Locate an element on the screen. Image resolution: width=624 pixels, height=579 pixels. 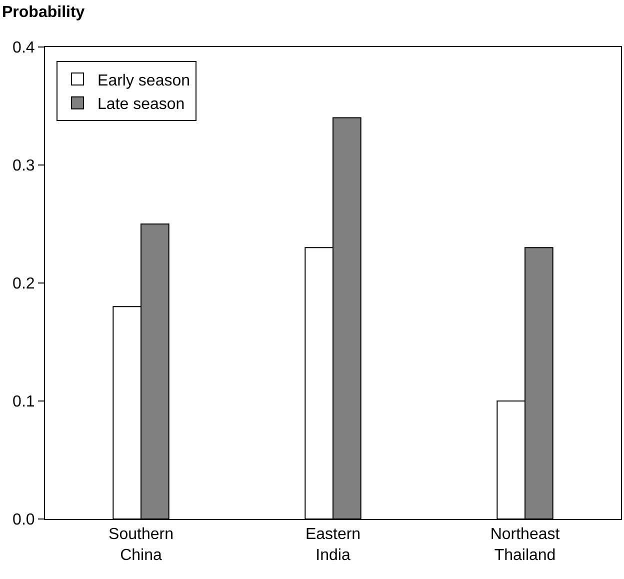
x-tick-label: Eastern India is located at coordinates (333, 545).